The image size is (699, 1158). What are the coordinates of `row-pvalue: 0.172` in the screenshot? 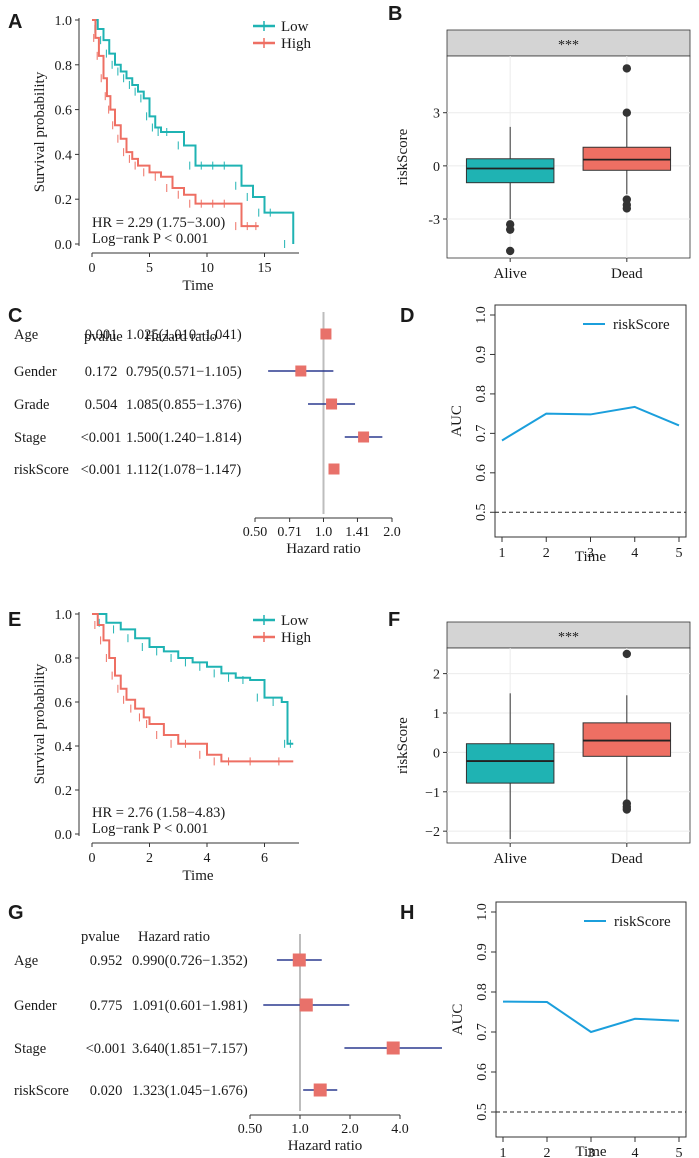 It's located at (101, 372).